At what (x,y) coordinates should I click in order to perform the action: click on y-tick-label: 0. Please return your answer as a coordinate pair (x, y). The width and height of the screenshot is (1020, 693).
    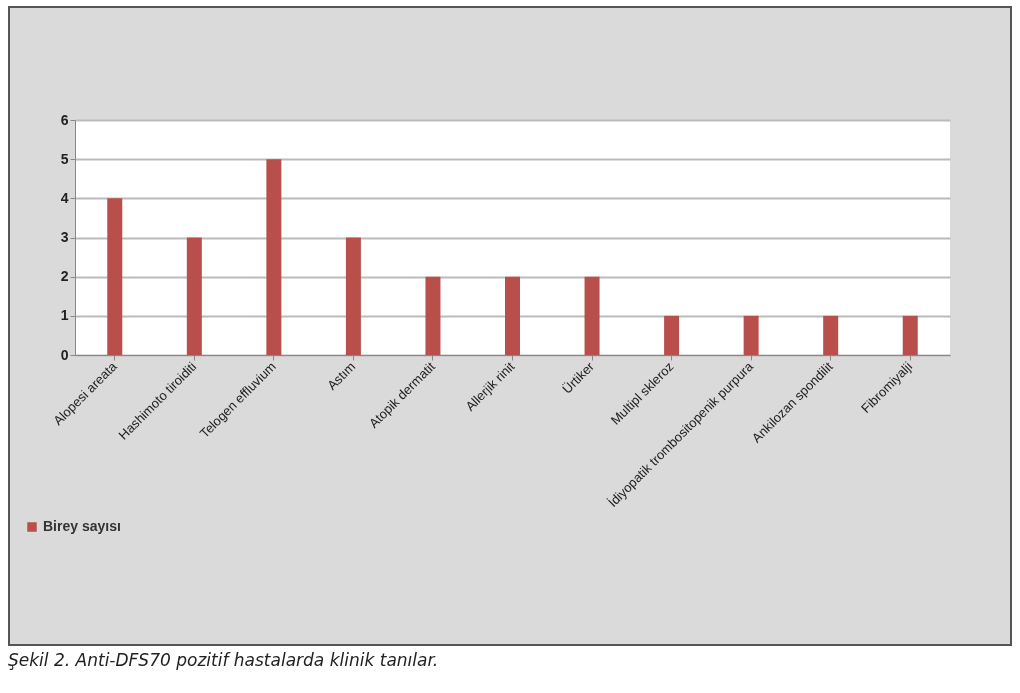
    Looking at the image, I should click on (64, 354).